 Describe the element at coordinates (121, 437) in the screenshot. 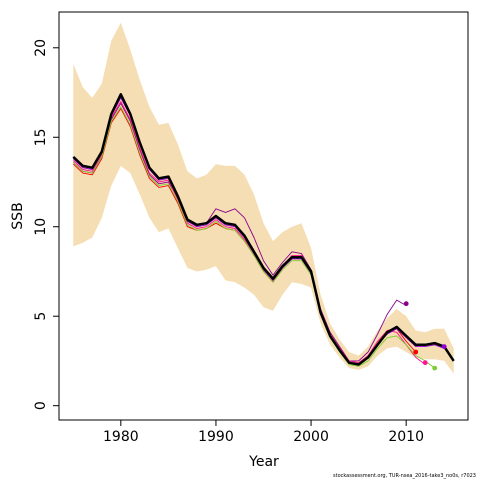

I see `x-tick-label: 1980` at that location.